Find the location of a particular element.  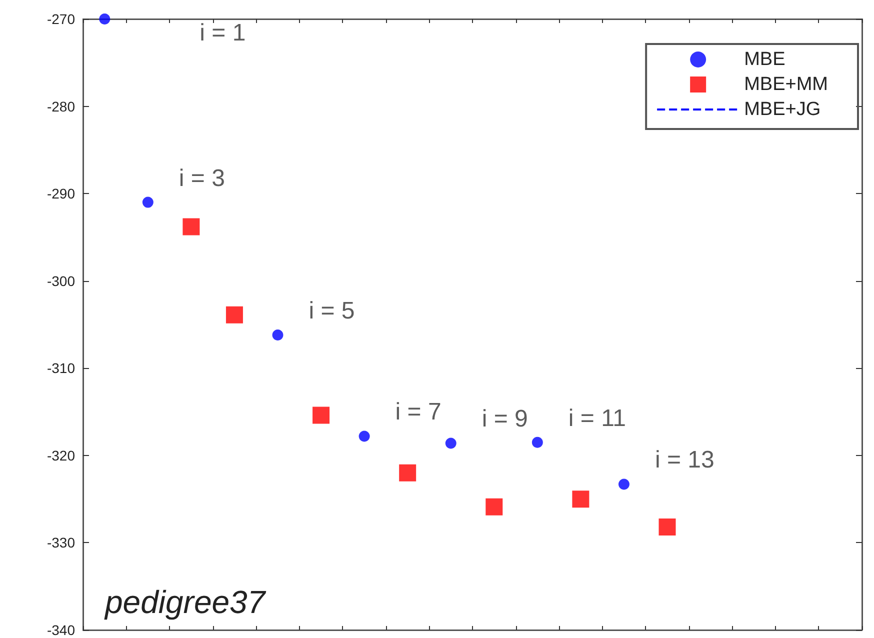

legend-label: MBE+JG is located at coordinates (782, 109).